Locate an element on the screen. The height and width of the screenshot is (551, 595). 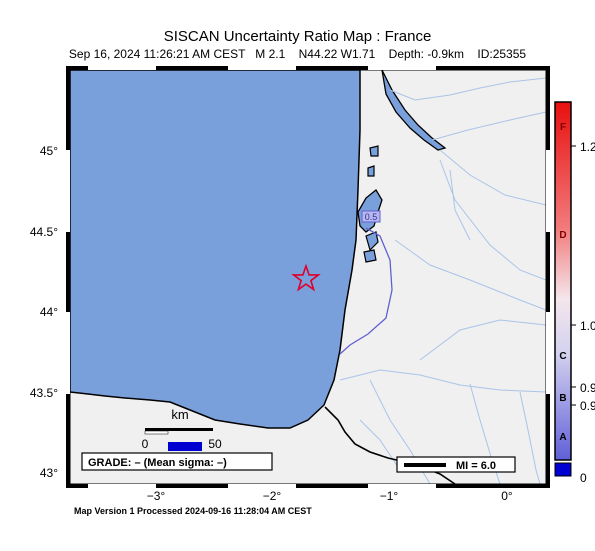
gironde-estuary is located at coordinates (414, 110).